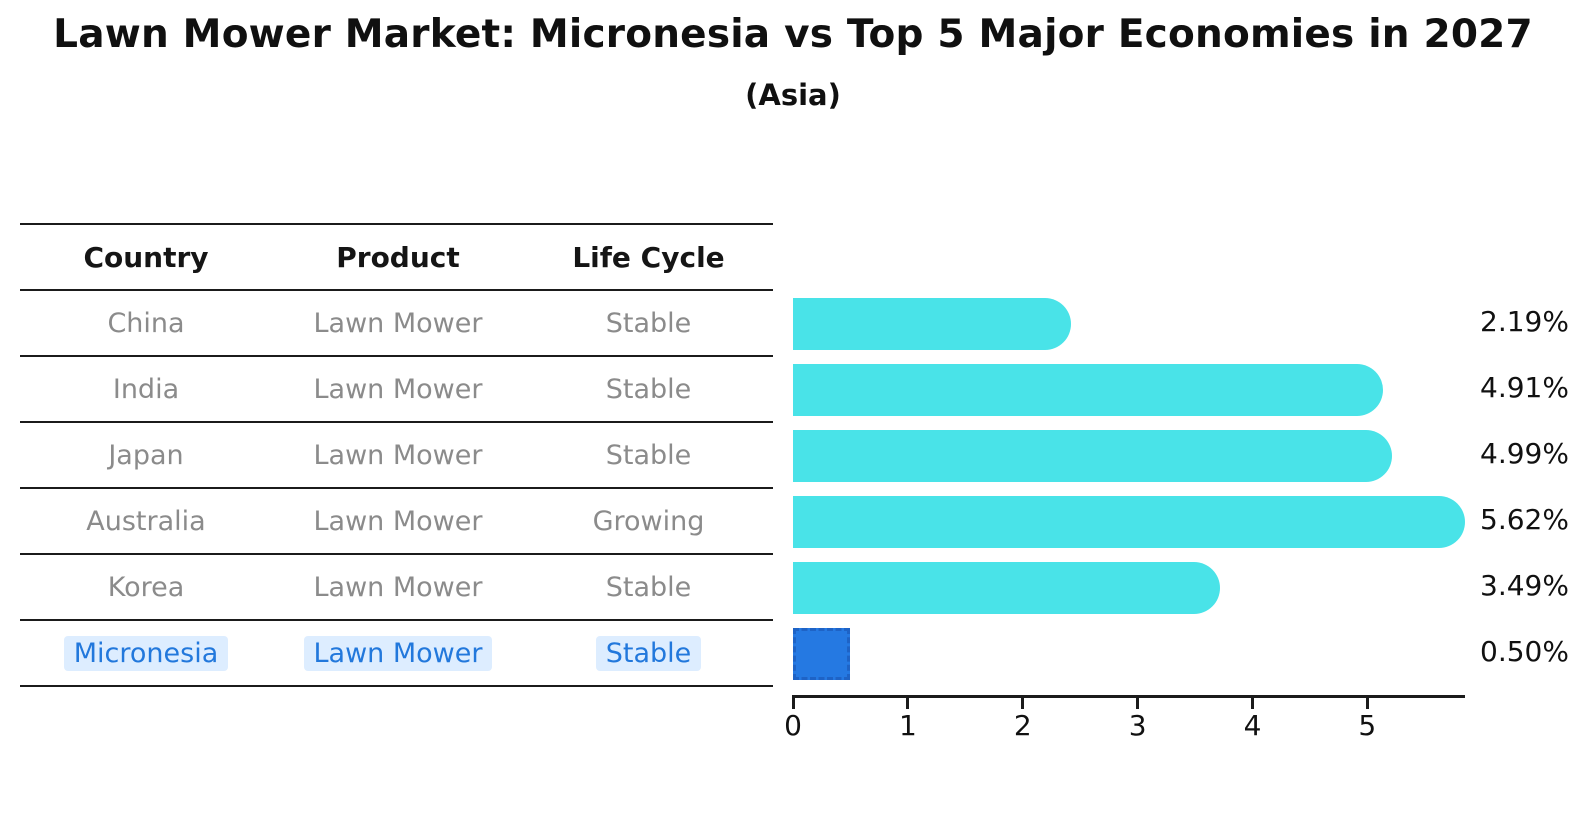  I want to click on bar-micronesia-highlighted, so click(822, 654).